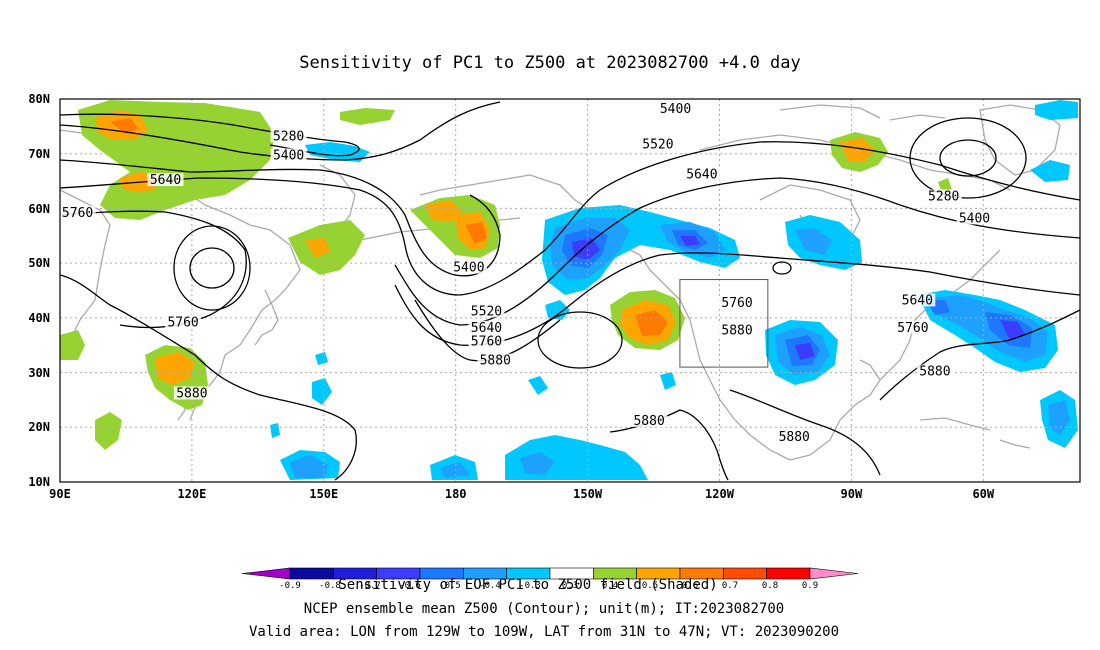 This screenshot has width=1100, height=650. I want to click on colorbar-tick-label: -0.7, so click(370, 586).